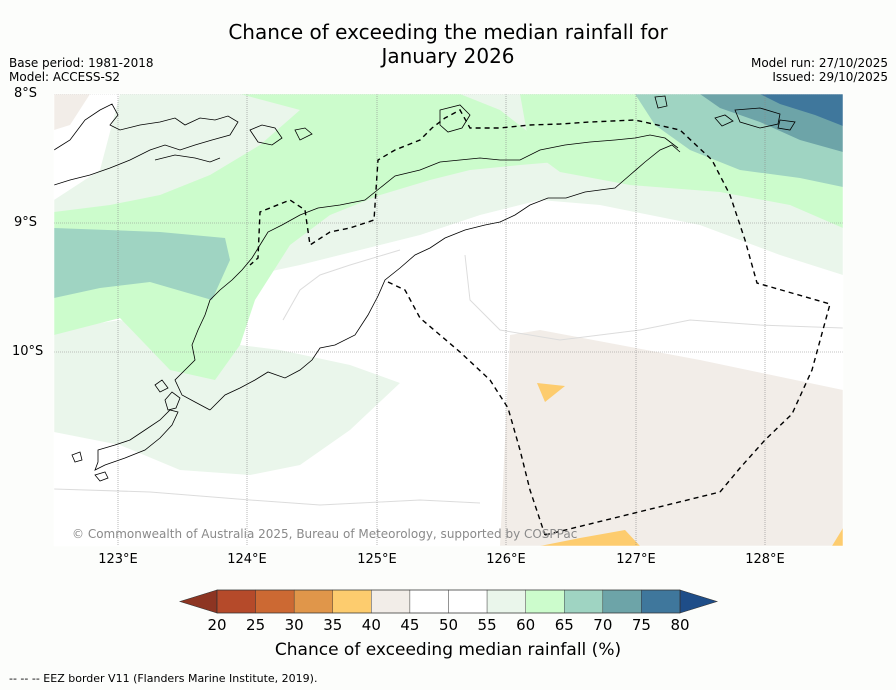 This screenshot has width=896, height=690. Describe the element at coordinates (590, 538) in the screenshot. I see `region-35-40-bottom` at that location.